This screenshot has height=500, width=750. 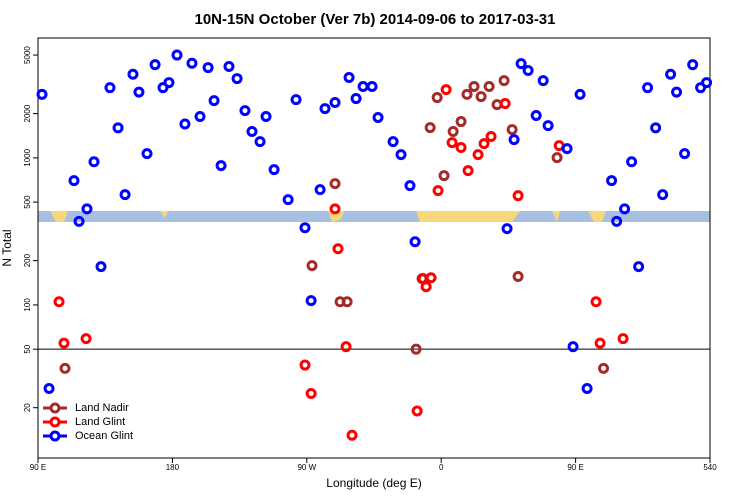 What do you see at coordinates (306, 467) in the screenshot?
I see `x-tick-label: 90 W` at bounding box center [306, 467].